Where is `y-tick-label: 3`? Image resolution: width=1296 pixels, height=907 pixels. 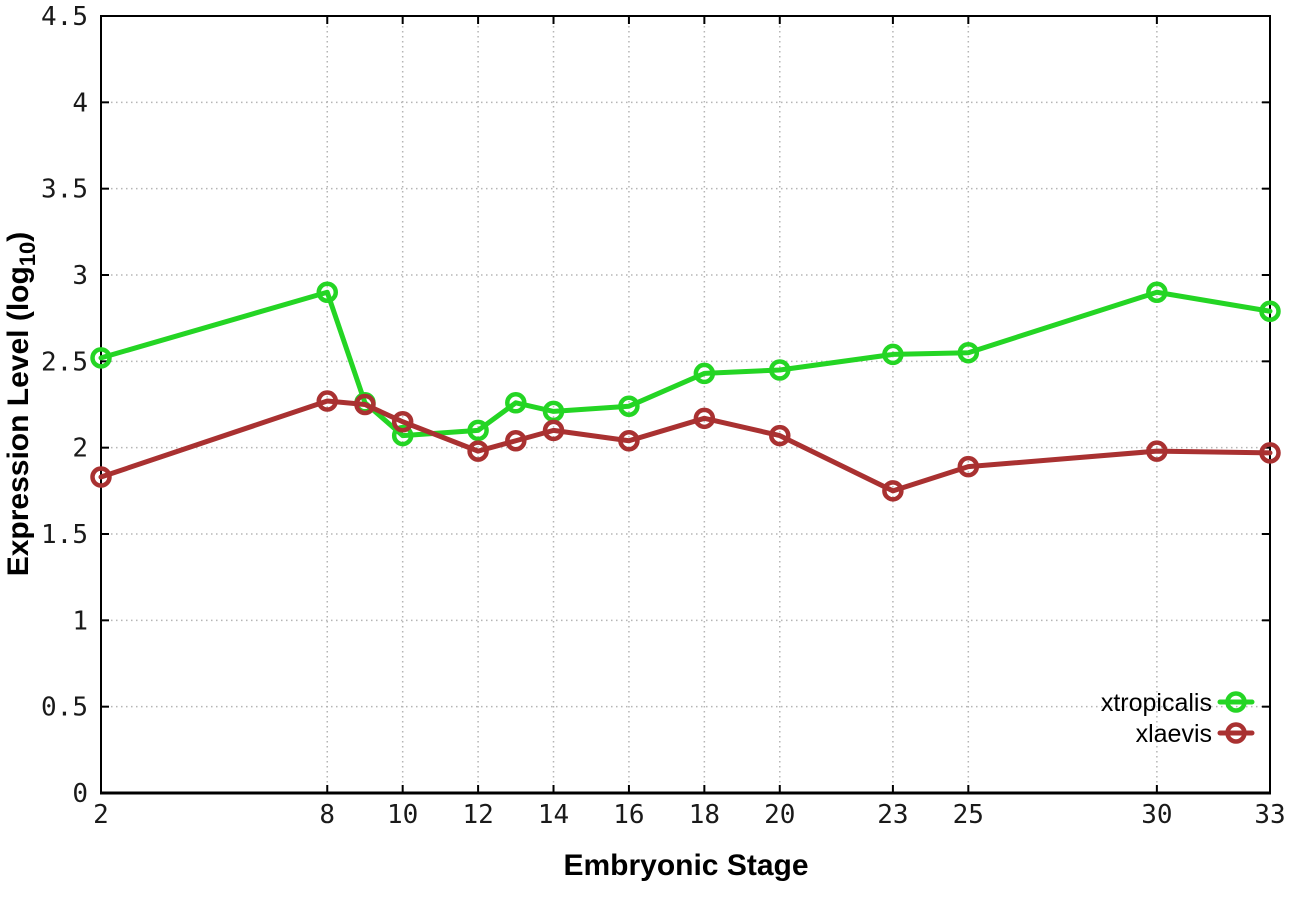 y-tick-label: 3 is located at coordinates (80, 276).